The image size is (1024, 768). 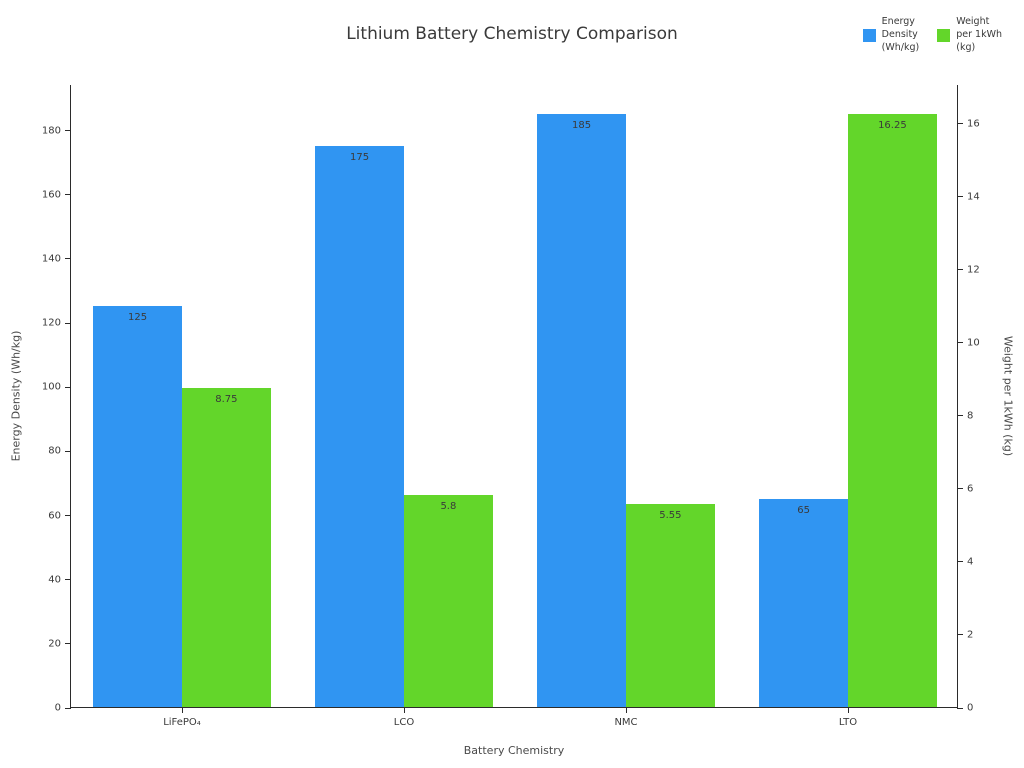 I want to click on y-axis-right-label: Weight per 1kWh (kg), so click(x=1008, y=396).